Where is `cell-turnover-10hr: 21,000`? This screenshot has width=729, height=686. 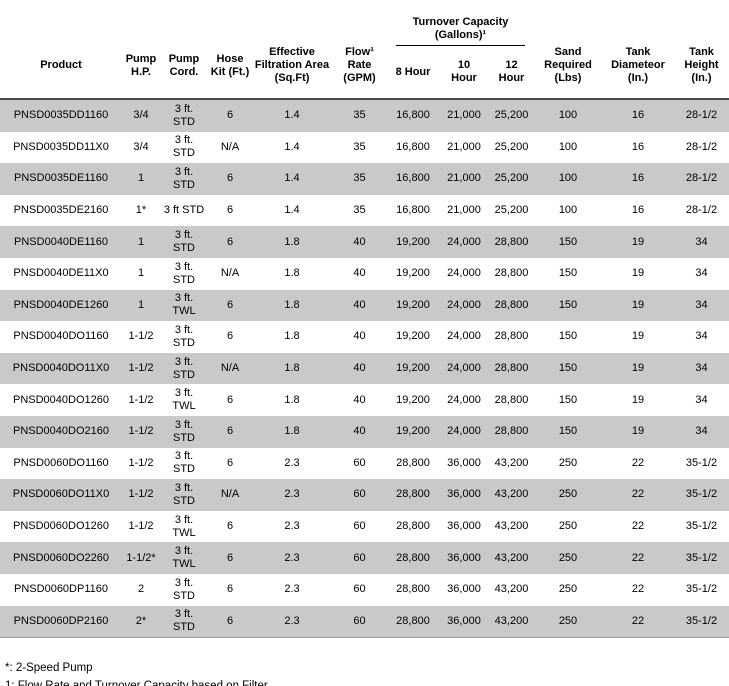 cell-turnover-10hr: 21,000 is located at coordinates (464, 210).